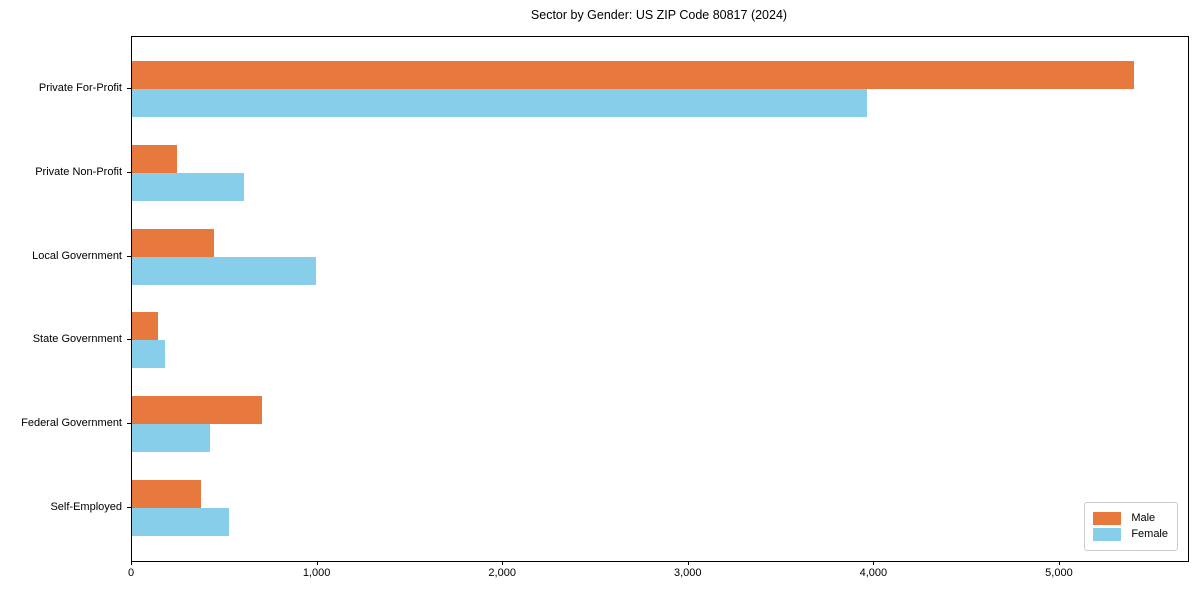 This screenshot has width=1200, height=600. Describe the element at coordinates (131, 573) in the screenshot. I see `xtick-label: 0` at that location.